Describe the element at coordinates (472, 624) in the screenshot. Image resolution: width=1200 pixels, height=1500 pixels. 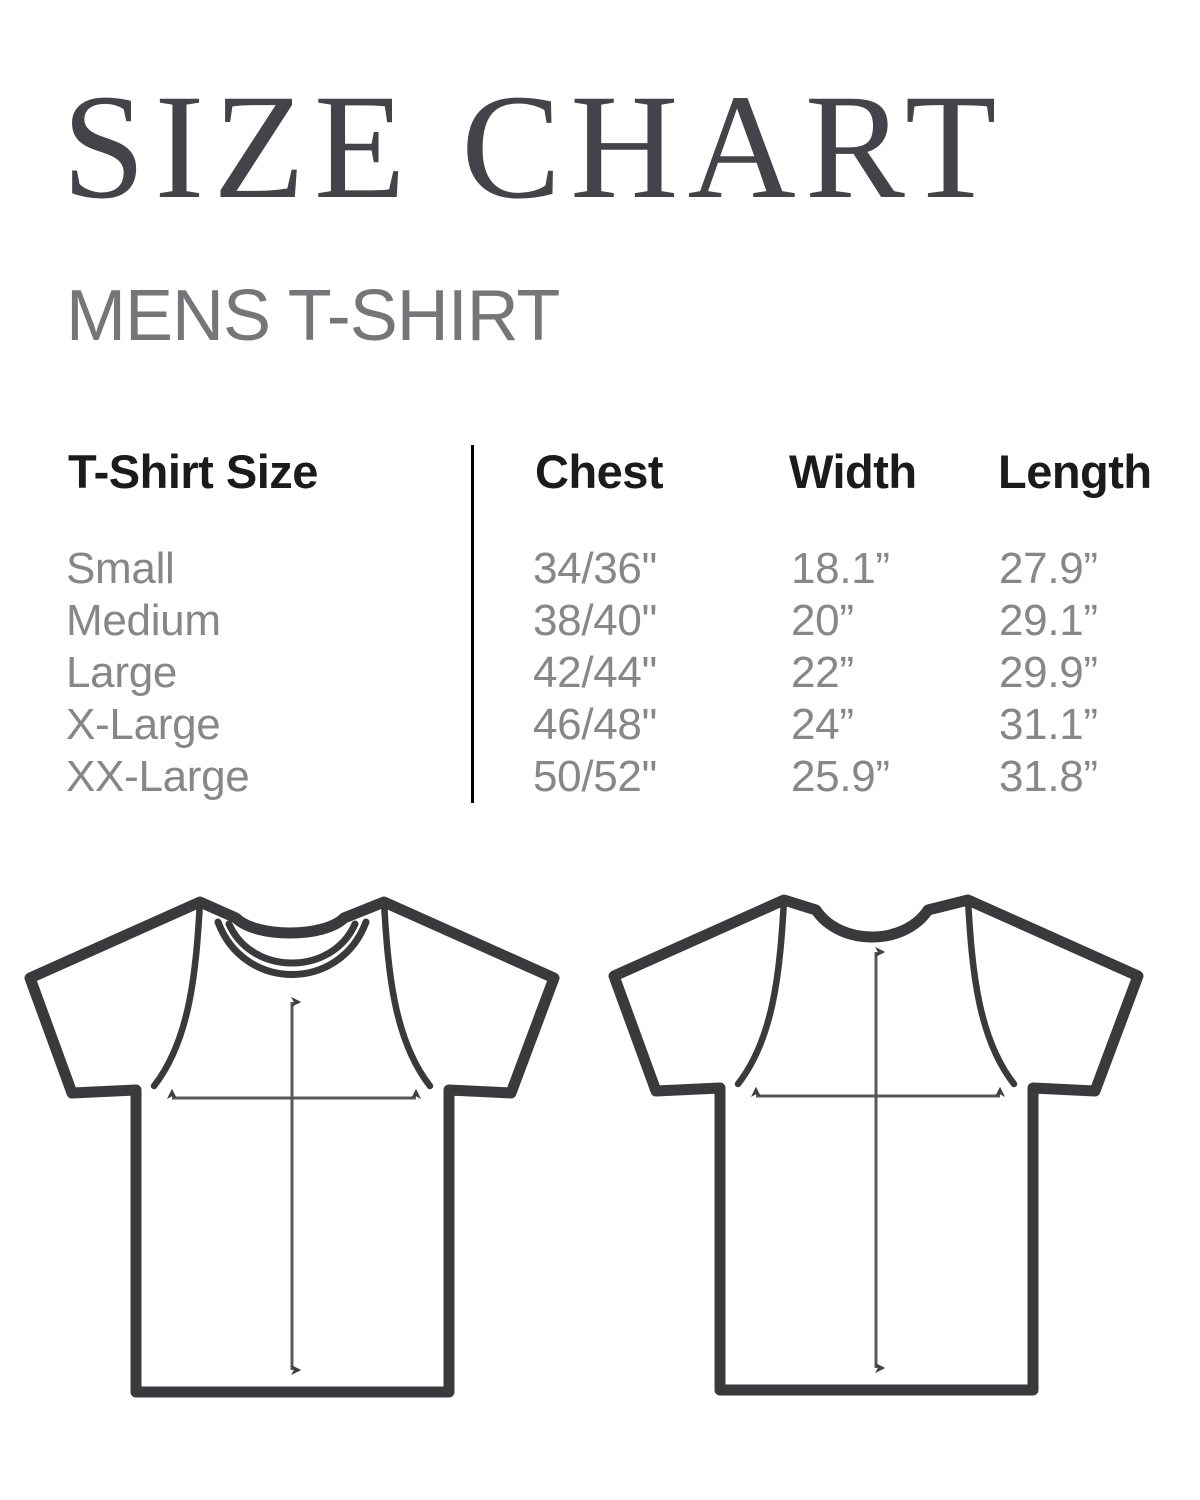
I see `table-column-divider` at that location.